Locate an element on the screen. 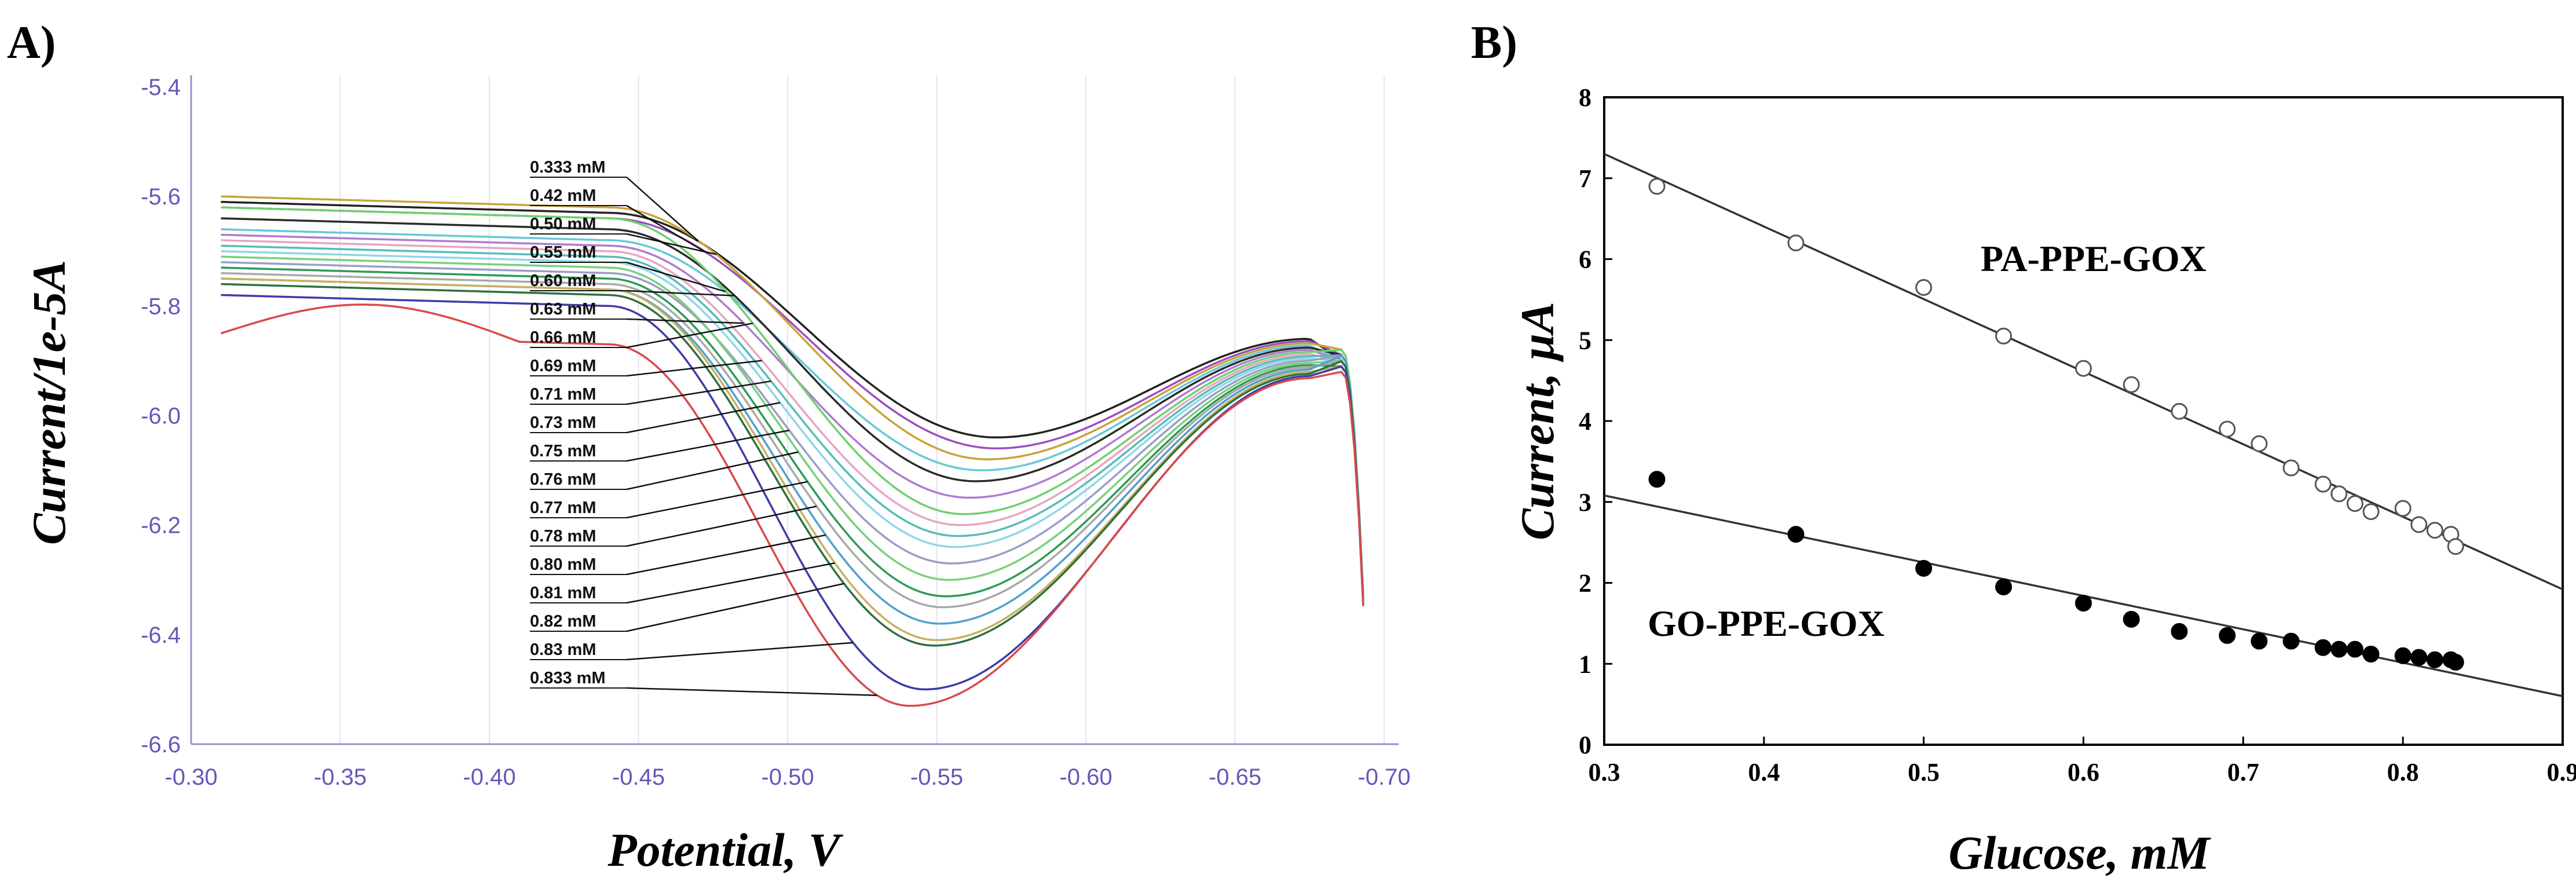 Image resolution: width=2576 pixels, height=893 pixels. panel-b-x-tick-label: 0.9 is located at coordinates (2561, 772).